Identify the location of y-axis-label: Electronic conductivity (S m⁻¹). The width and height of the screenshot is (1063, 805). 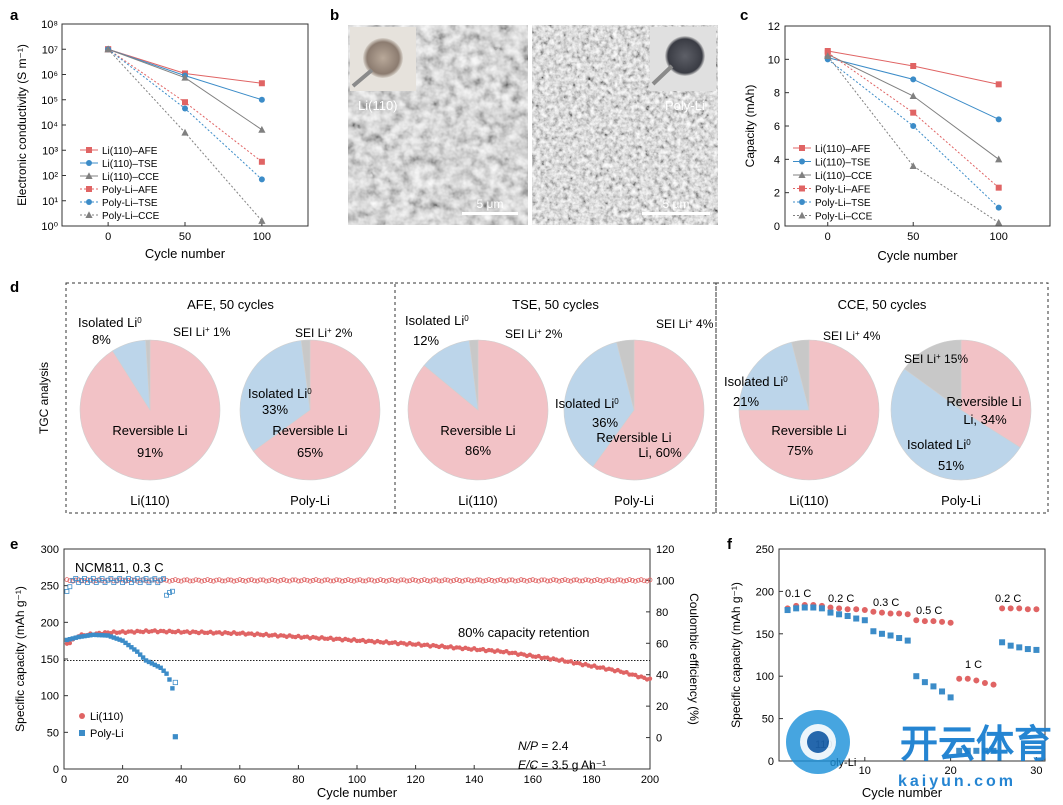
(22, 125).